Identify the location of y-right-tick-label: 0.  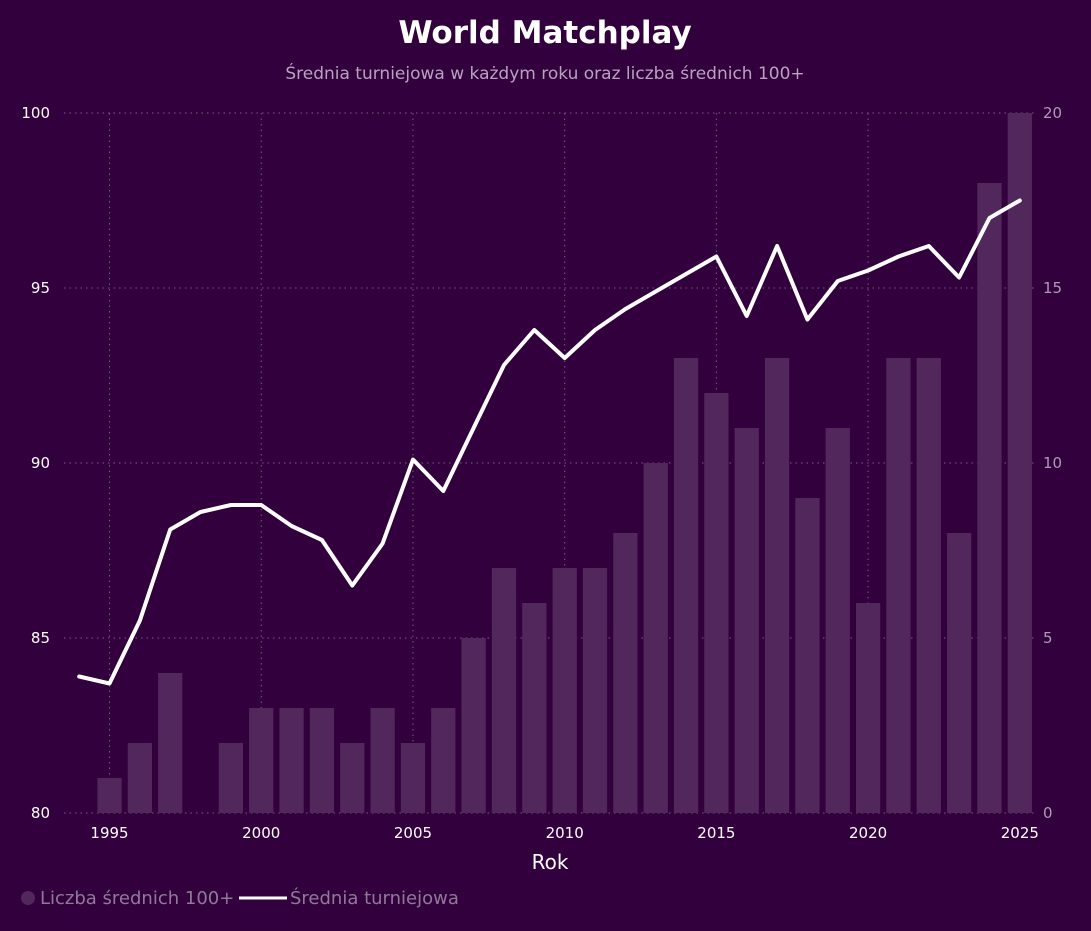
(1048, 813).